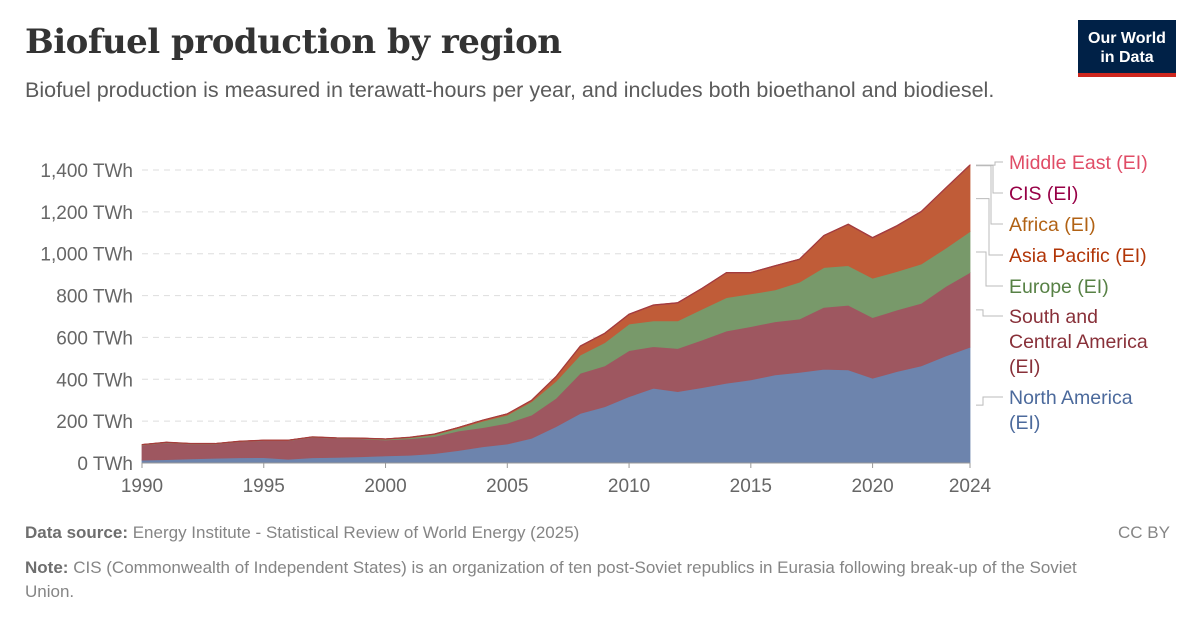 This screenshot has width=1200, height=627. I want to click on legend-label: CIS (EI), so click(1043, 194).